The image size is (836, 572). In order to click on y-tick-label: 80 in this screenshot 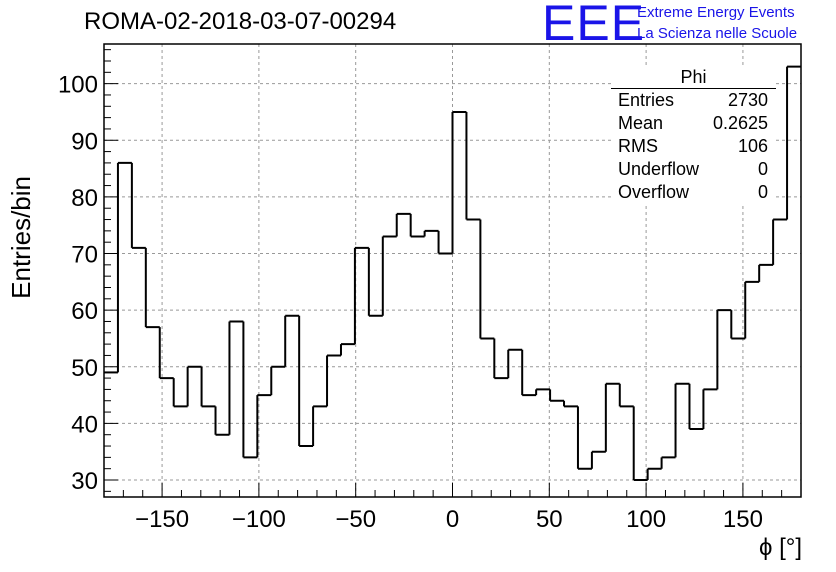, I will do `click(84, 198)`.